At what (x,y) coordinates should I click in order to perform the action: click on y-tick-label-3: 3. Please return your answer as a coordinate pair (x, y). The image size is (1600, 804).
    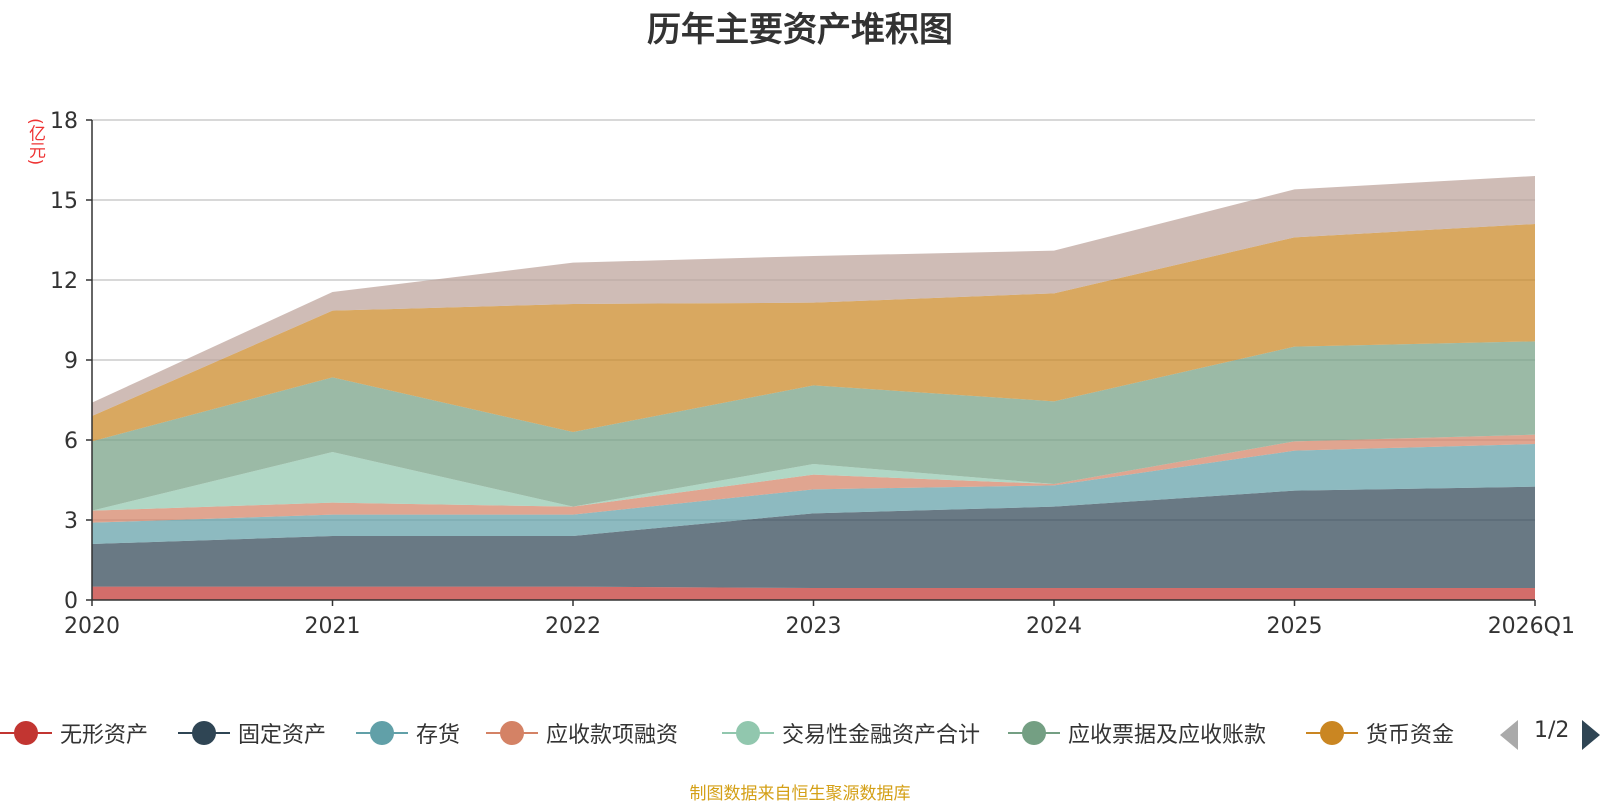
    Looking at the image, I should click on (71, 521).